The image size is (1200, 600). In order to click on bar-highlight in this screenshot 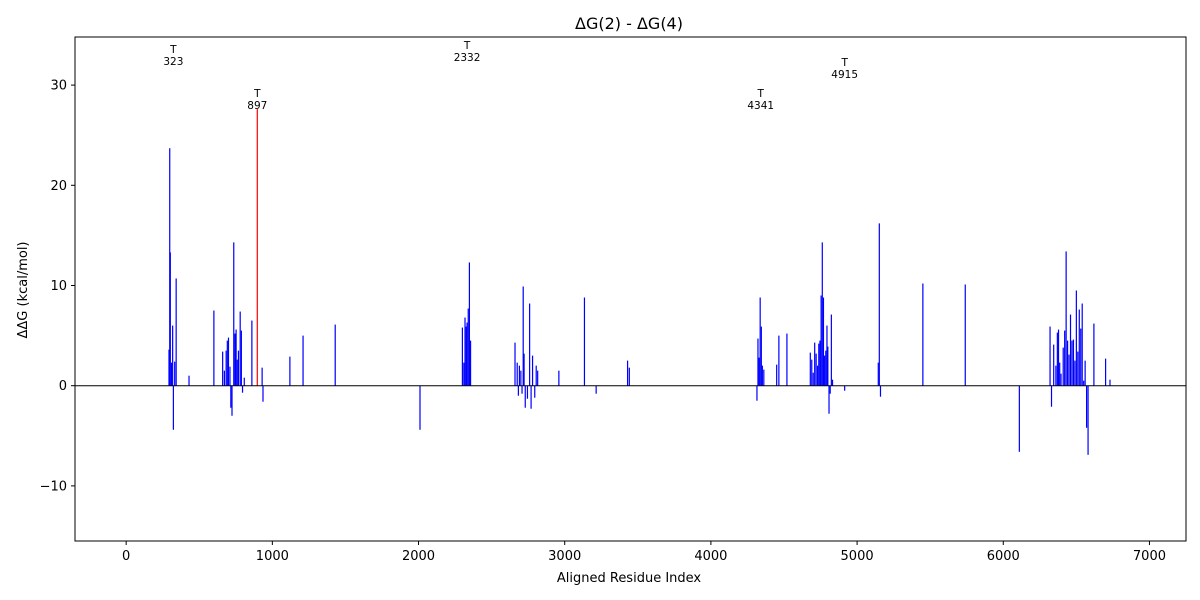, I will do `click(257, 247)`.